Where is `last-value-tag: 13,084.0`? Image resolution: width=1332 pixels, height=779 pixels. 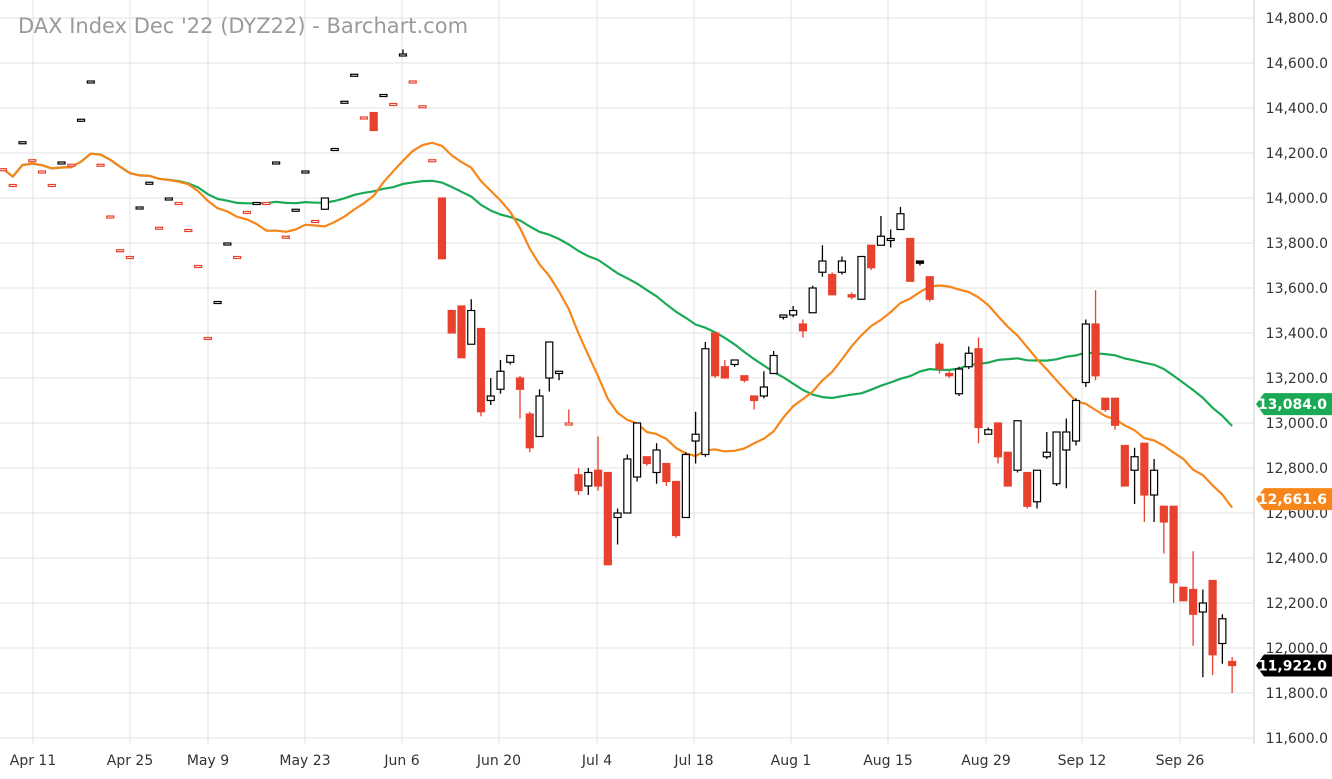 last-value-tag: 13,084.0 is located at coordinates (1294, 404).